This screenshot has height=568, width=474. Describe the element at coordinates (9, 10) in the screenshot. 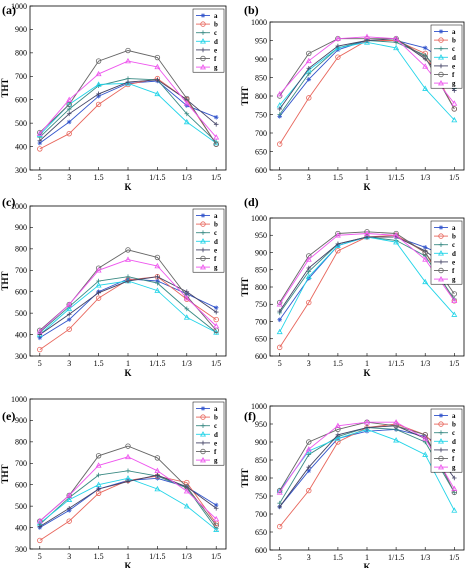

I see `panel-0-panel-label: (a)` at that location.